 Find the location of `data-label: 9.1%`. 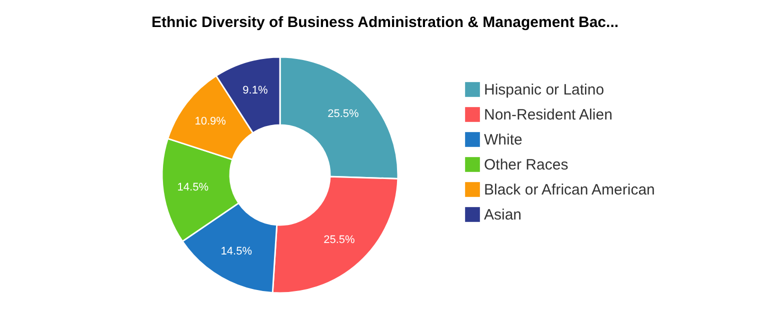

data-label: 9.1% is located at coordinates (255, 90).